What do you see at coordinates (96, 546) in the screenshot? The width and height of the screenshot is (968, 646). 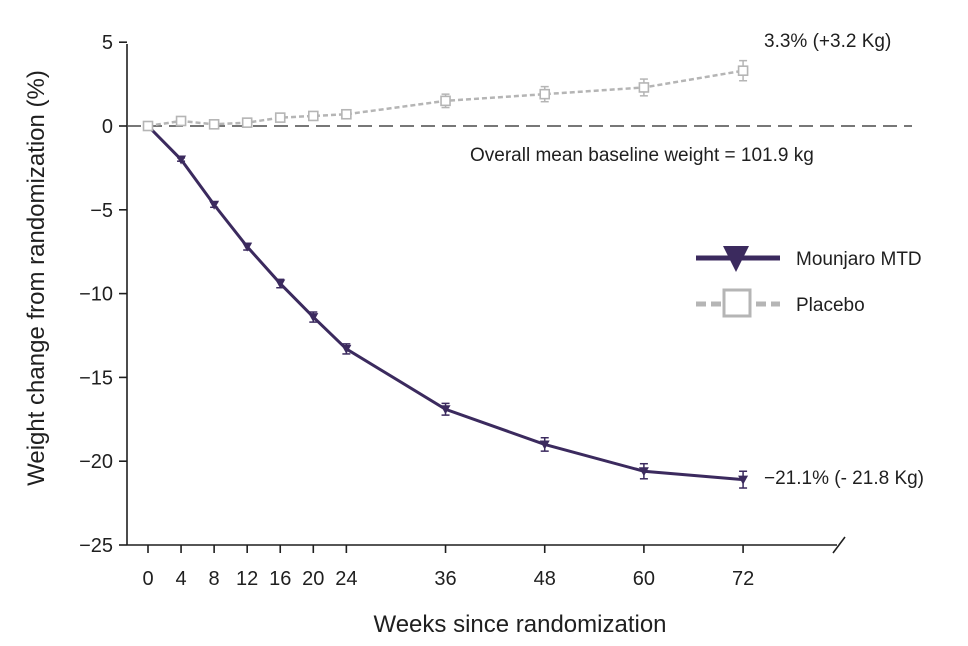 I see `y-tick-label: −25` at bounding box center [96, 546].